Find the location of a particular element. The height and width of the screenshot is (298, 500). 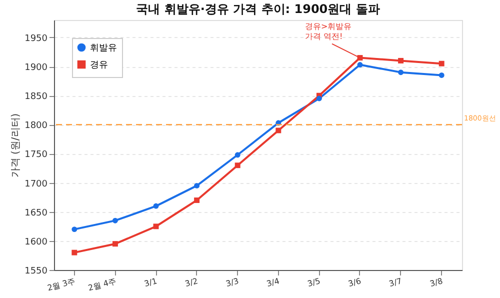

x-tick-label: 3/8 is located at coordinates (436, 282).